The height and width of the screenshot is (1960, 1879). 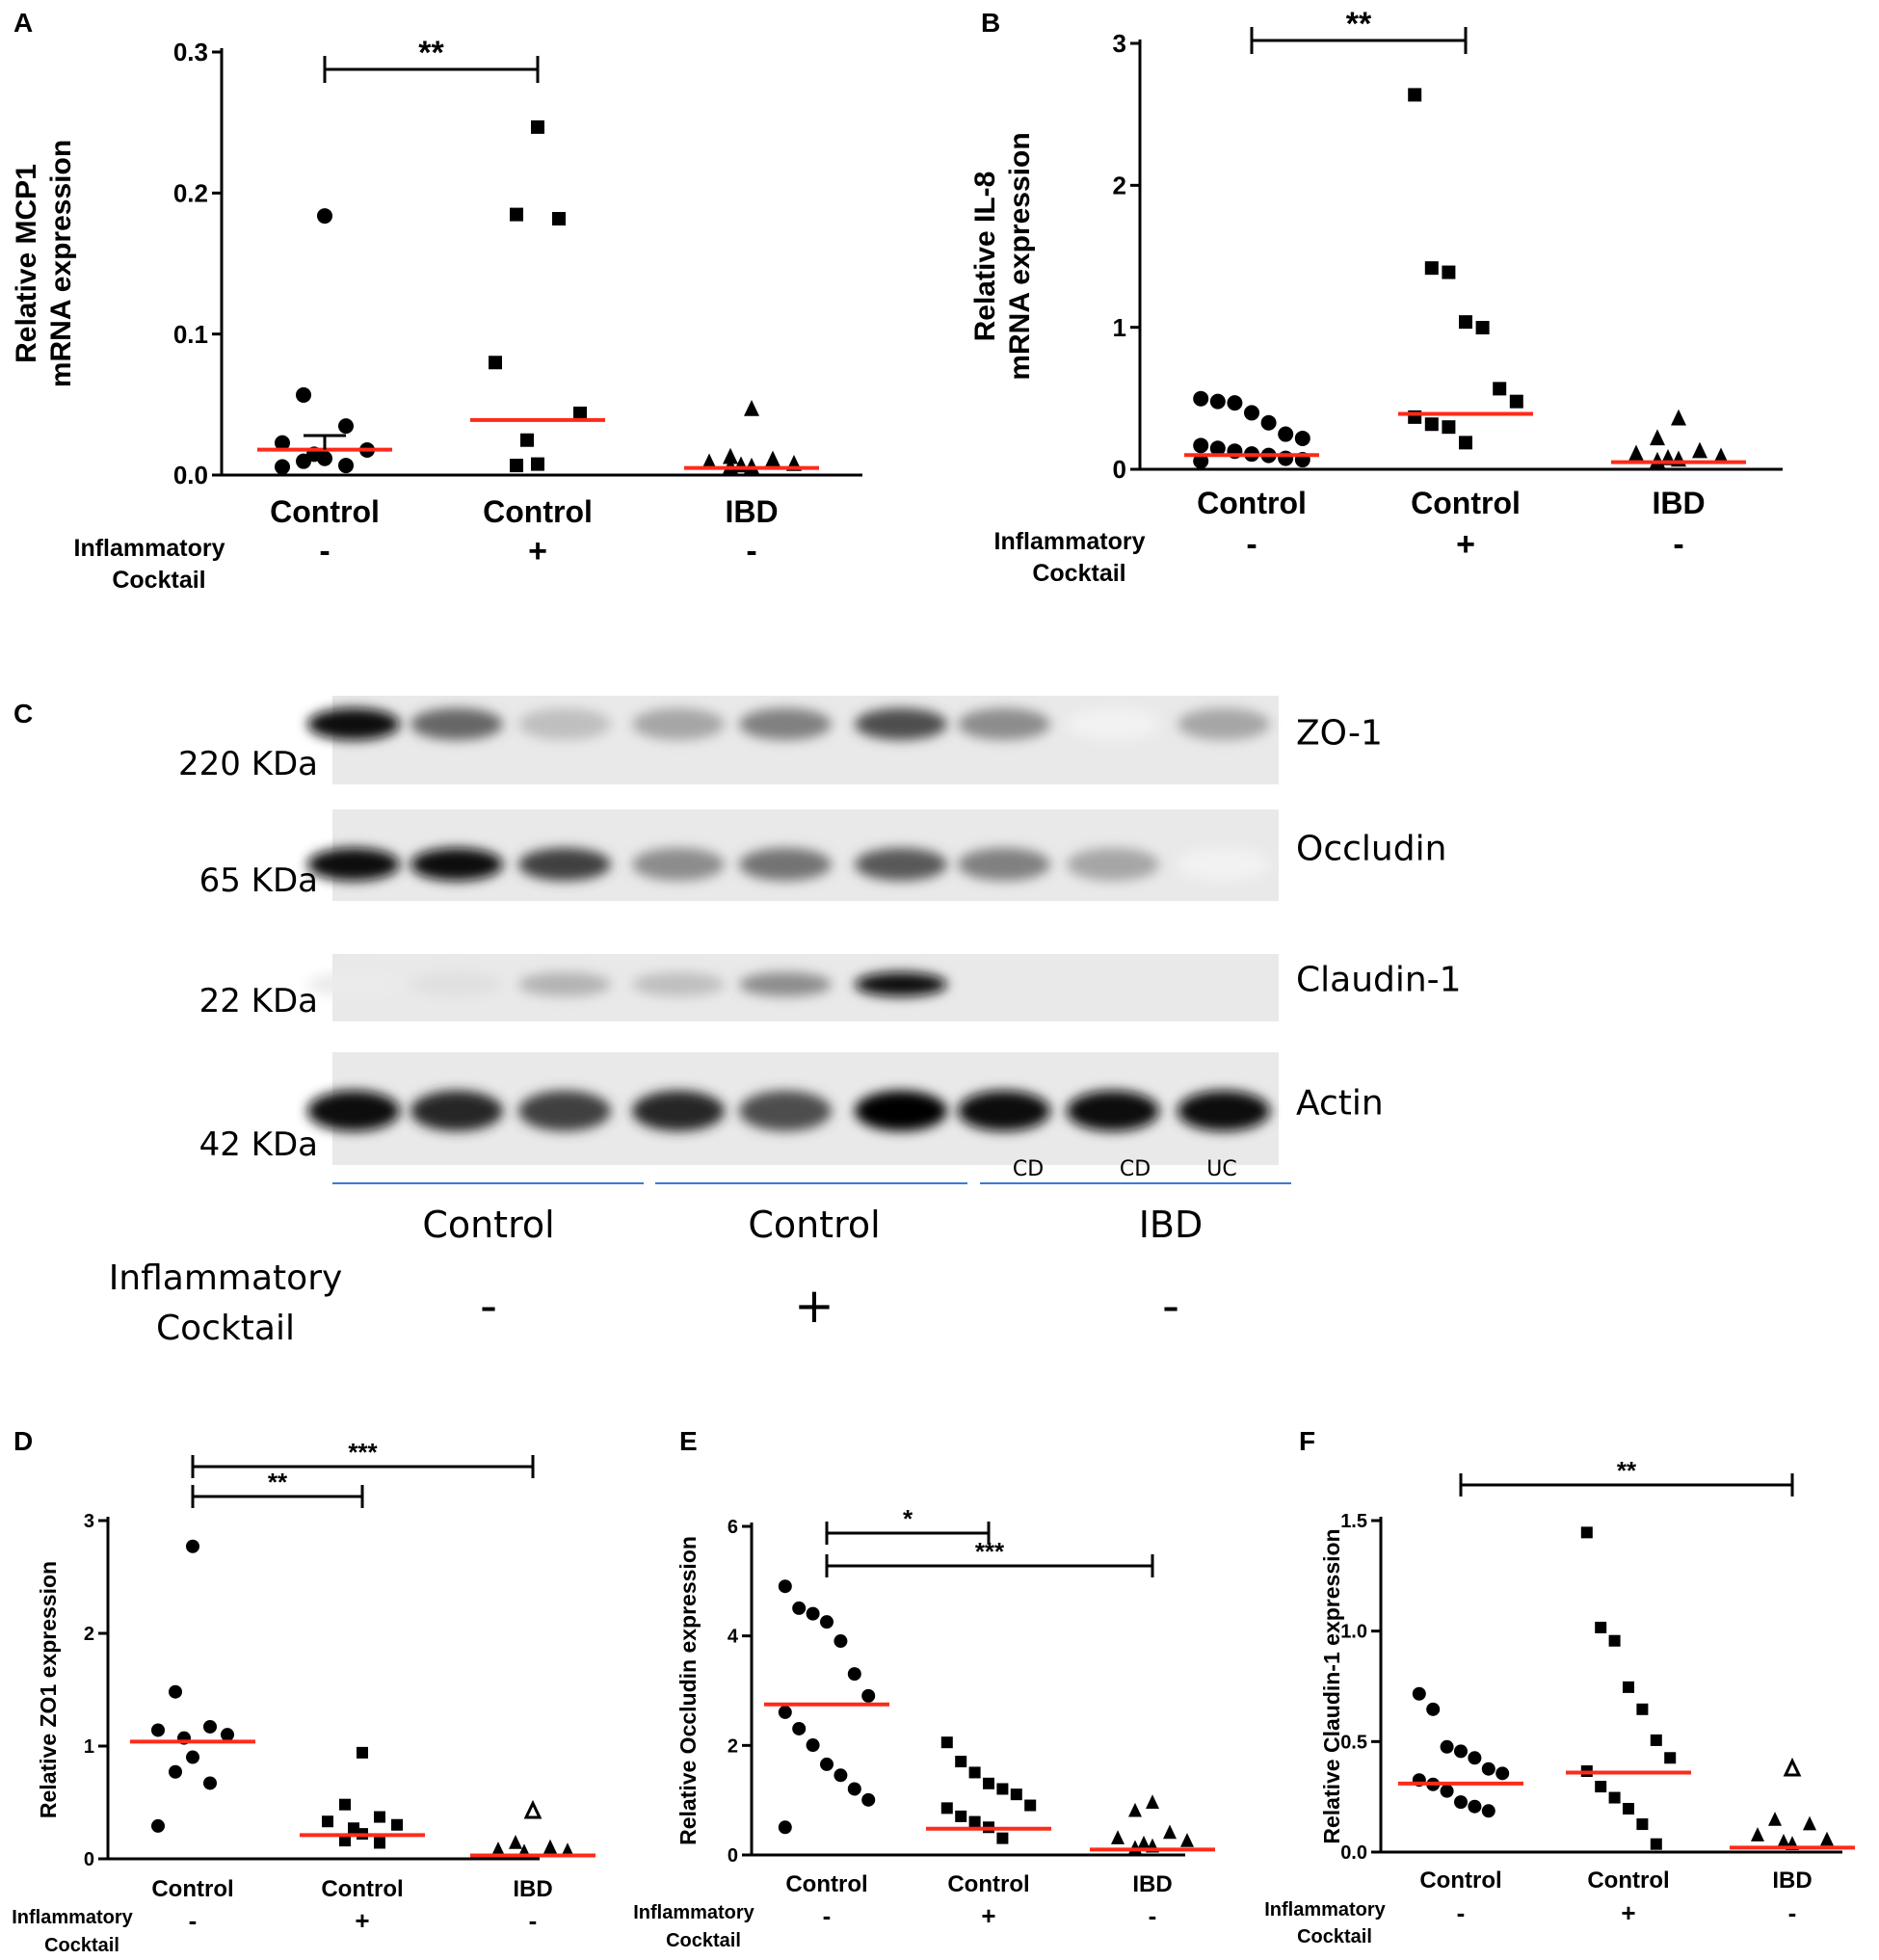 What do you see at coordinates (488, 1225) in the screenshot?
I see `blot-group-label: Control` at bounding box center [488, 1225].